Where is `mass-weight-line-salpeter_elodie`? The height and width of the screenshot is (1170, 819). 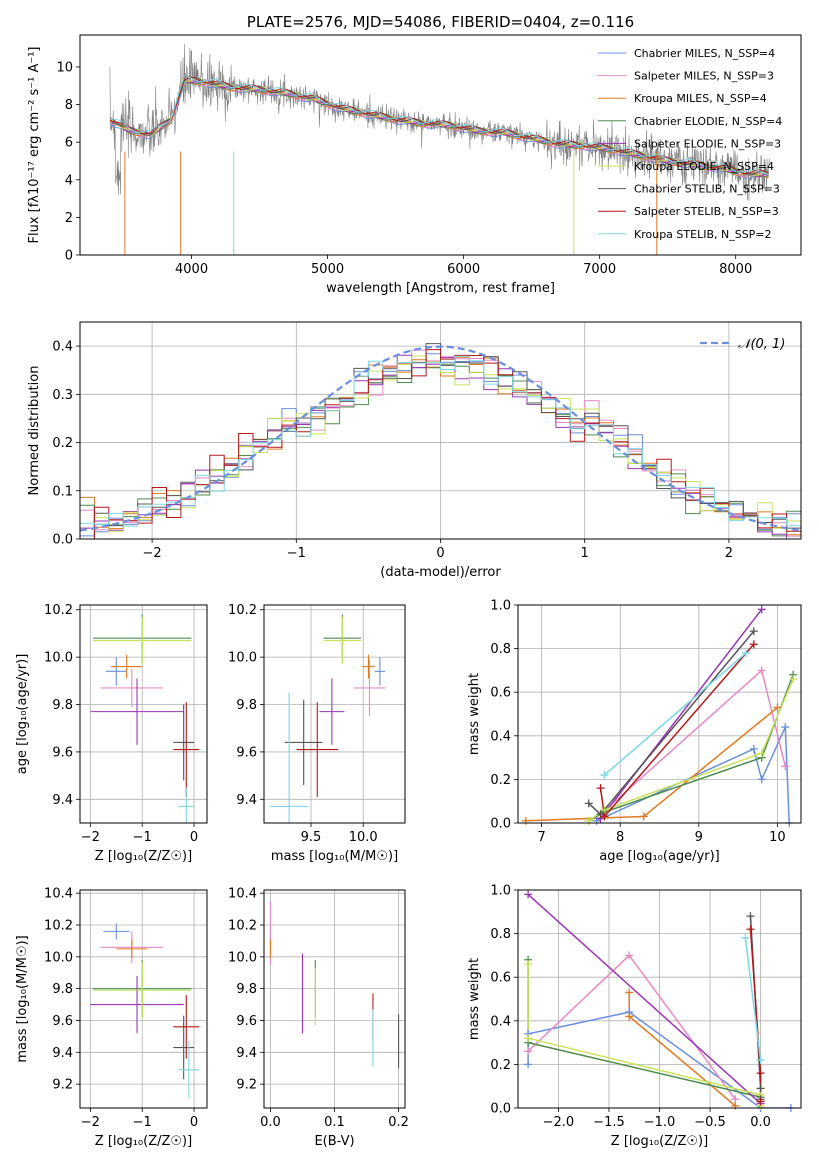
mass-weight-line-salpeter_elodie is located at coordinates (681, 714).